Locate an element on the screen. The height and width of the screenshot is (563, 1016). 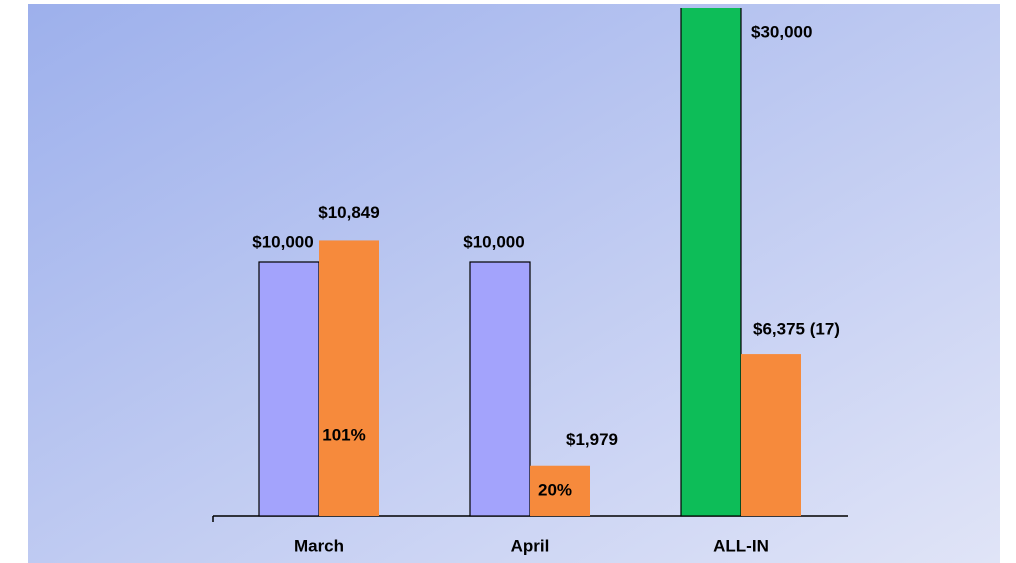
percent-label: 20% is located at coordinates (555, 489).